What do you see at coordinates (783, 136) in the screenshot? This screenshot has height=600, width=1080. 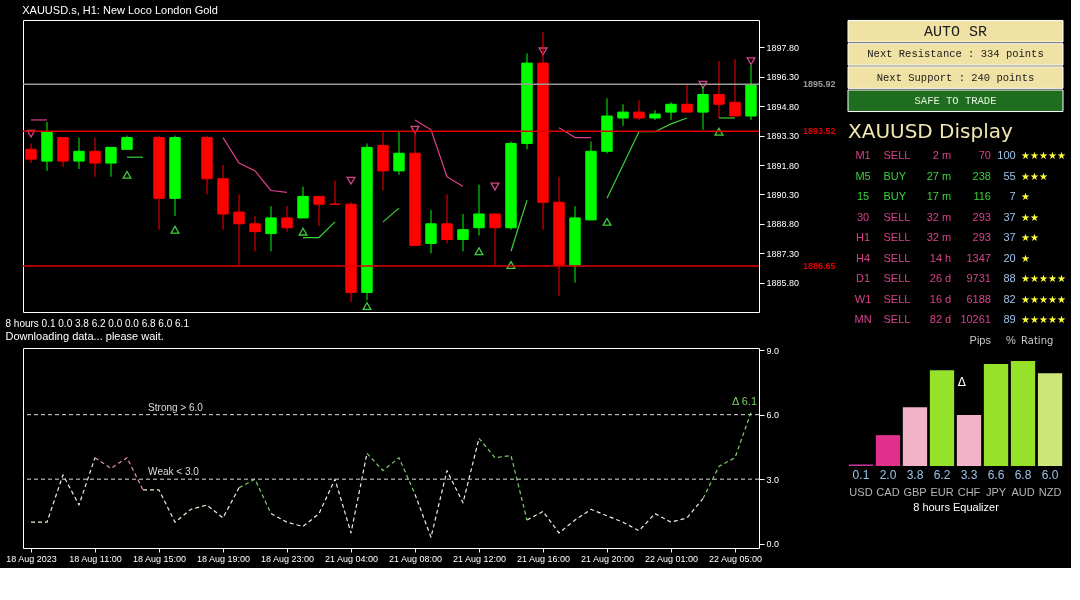 I see `y-tick-label: 1893.30` at bounding box center [783, 136].